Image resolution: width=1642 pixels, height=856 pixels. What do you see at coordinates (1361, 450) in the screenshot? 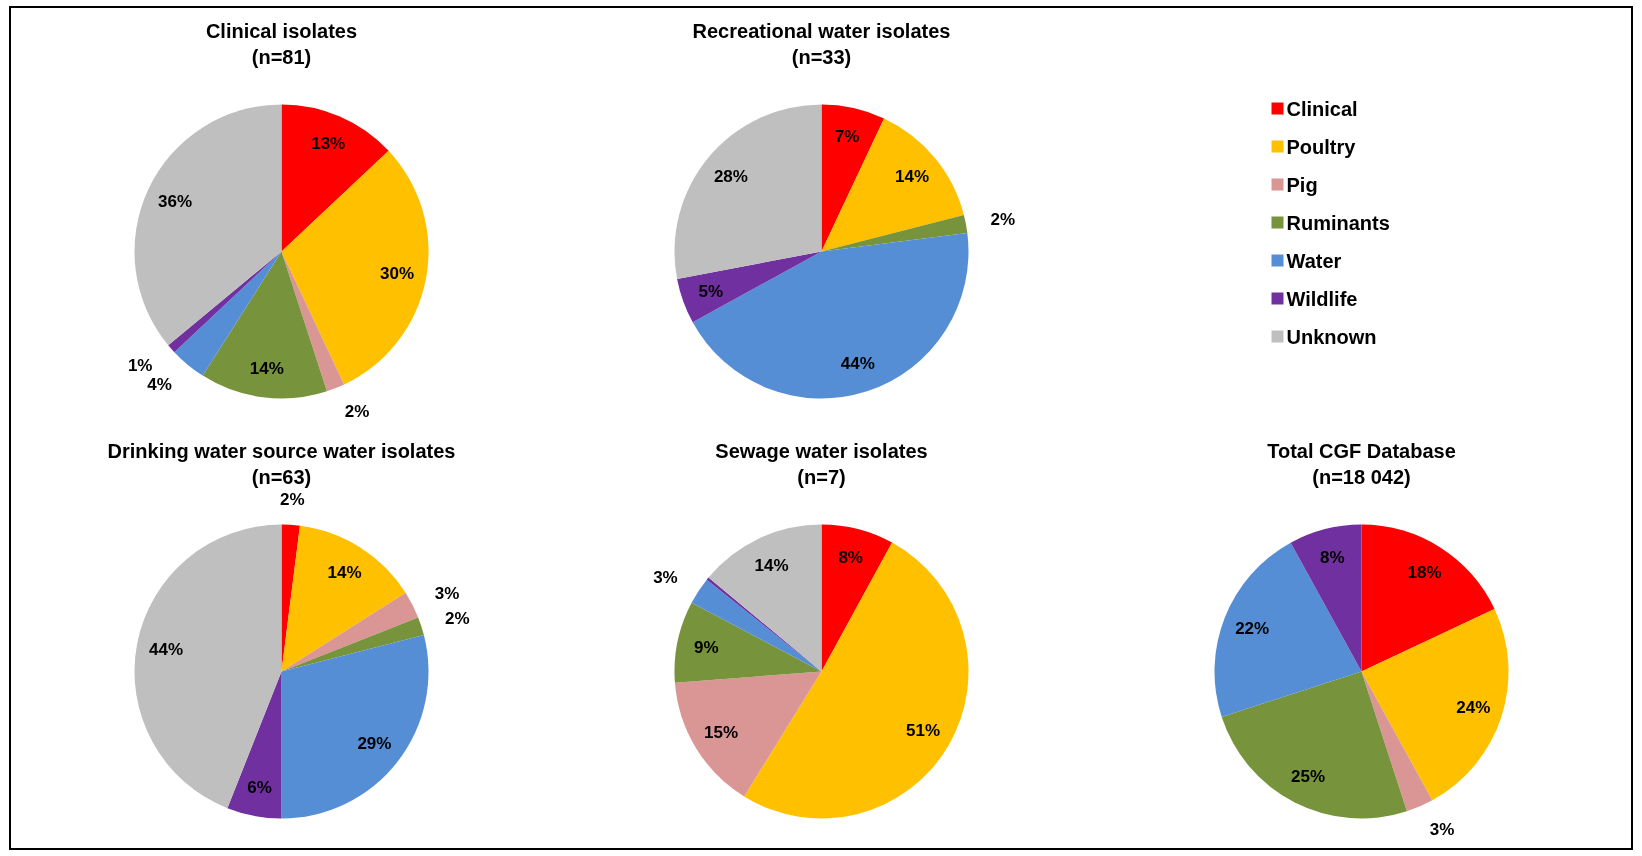
I see `chart-title: Total CGF Database` at bounding box center [1361, 450].